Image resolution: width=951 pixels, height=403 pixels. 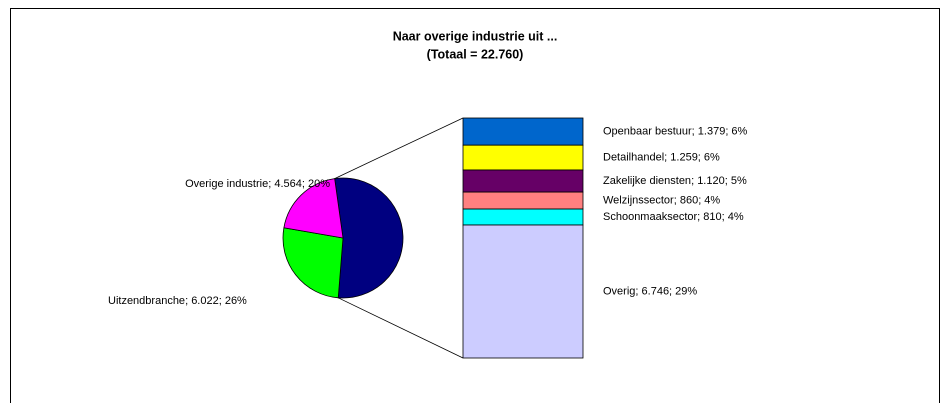 I want to click on chart-subtitle: (Totaal = 22.760), so click(x=475, y=54).